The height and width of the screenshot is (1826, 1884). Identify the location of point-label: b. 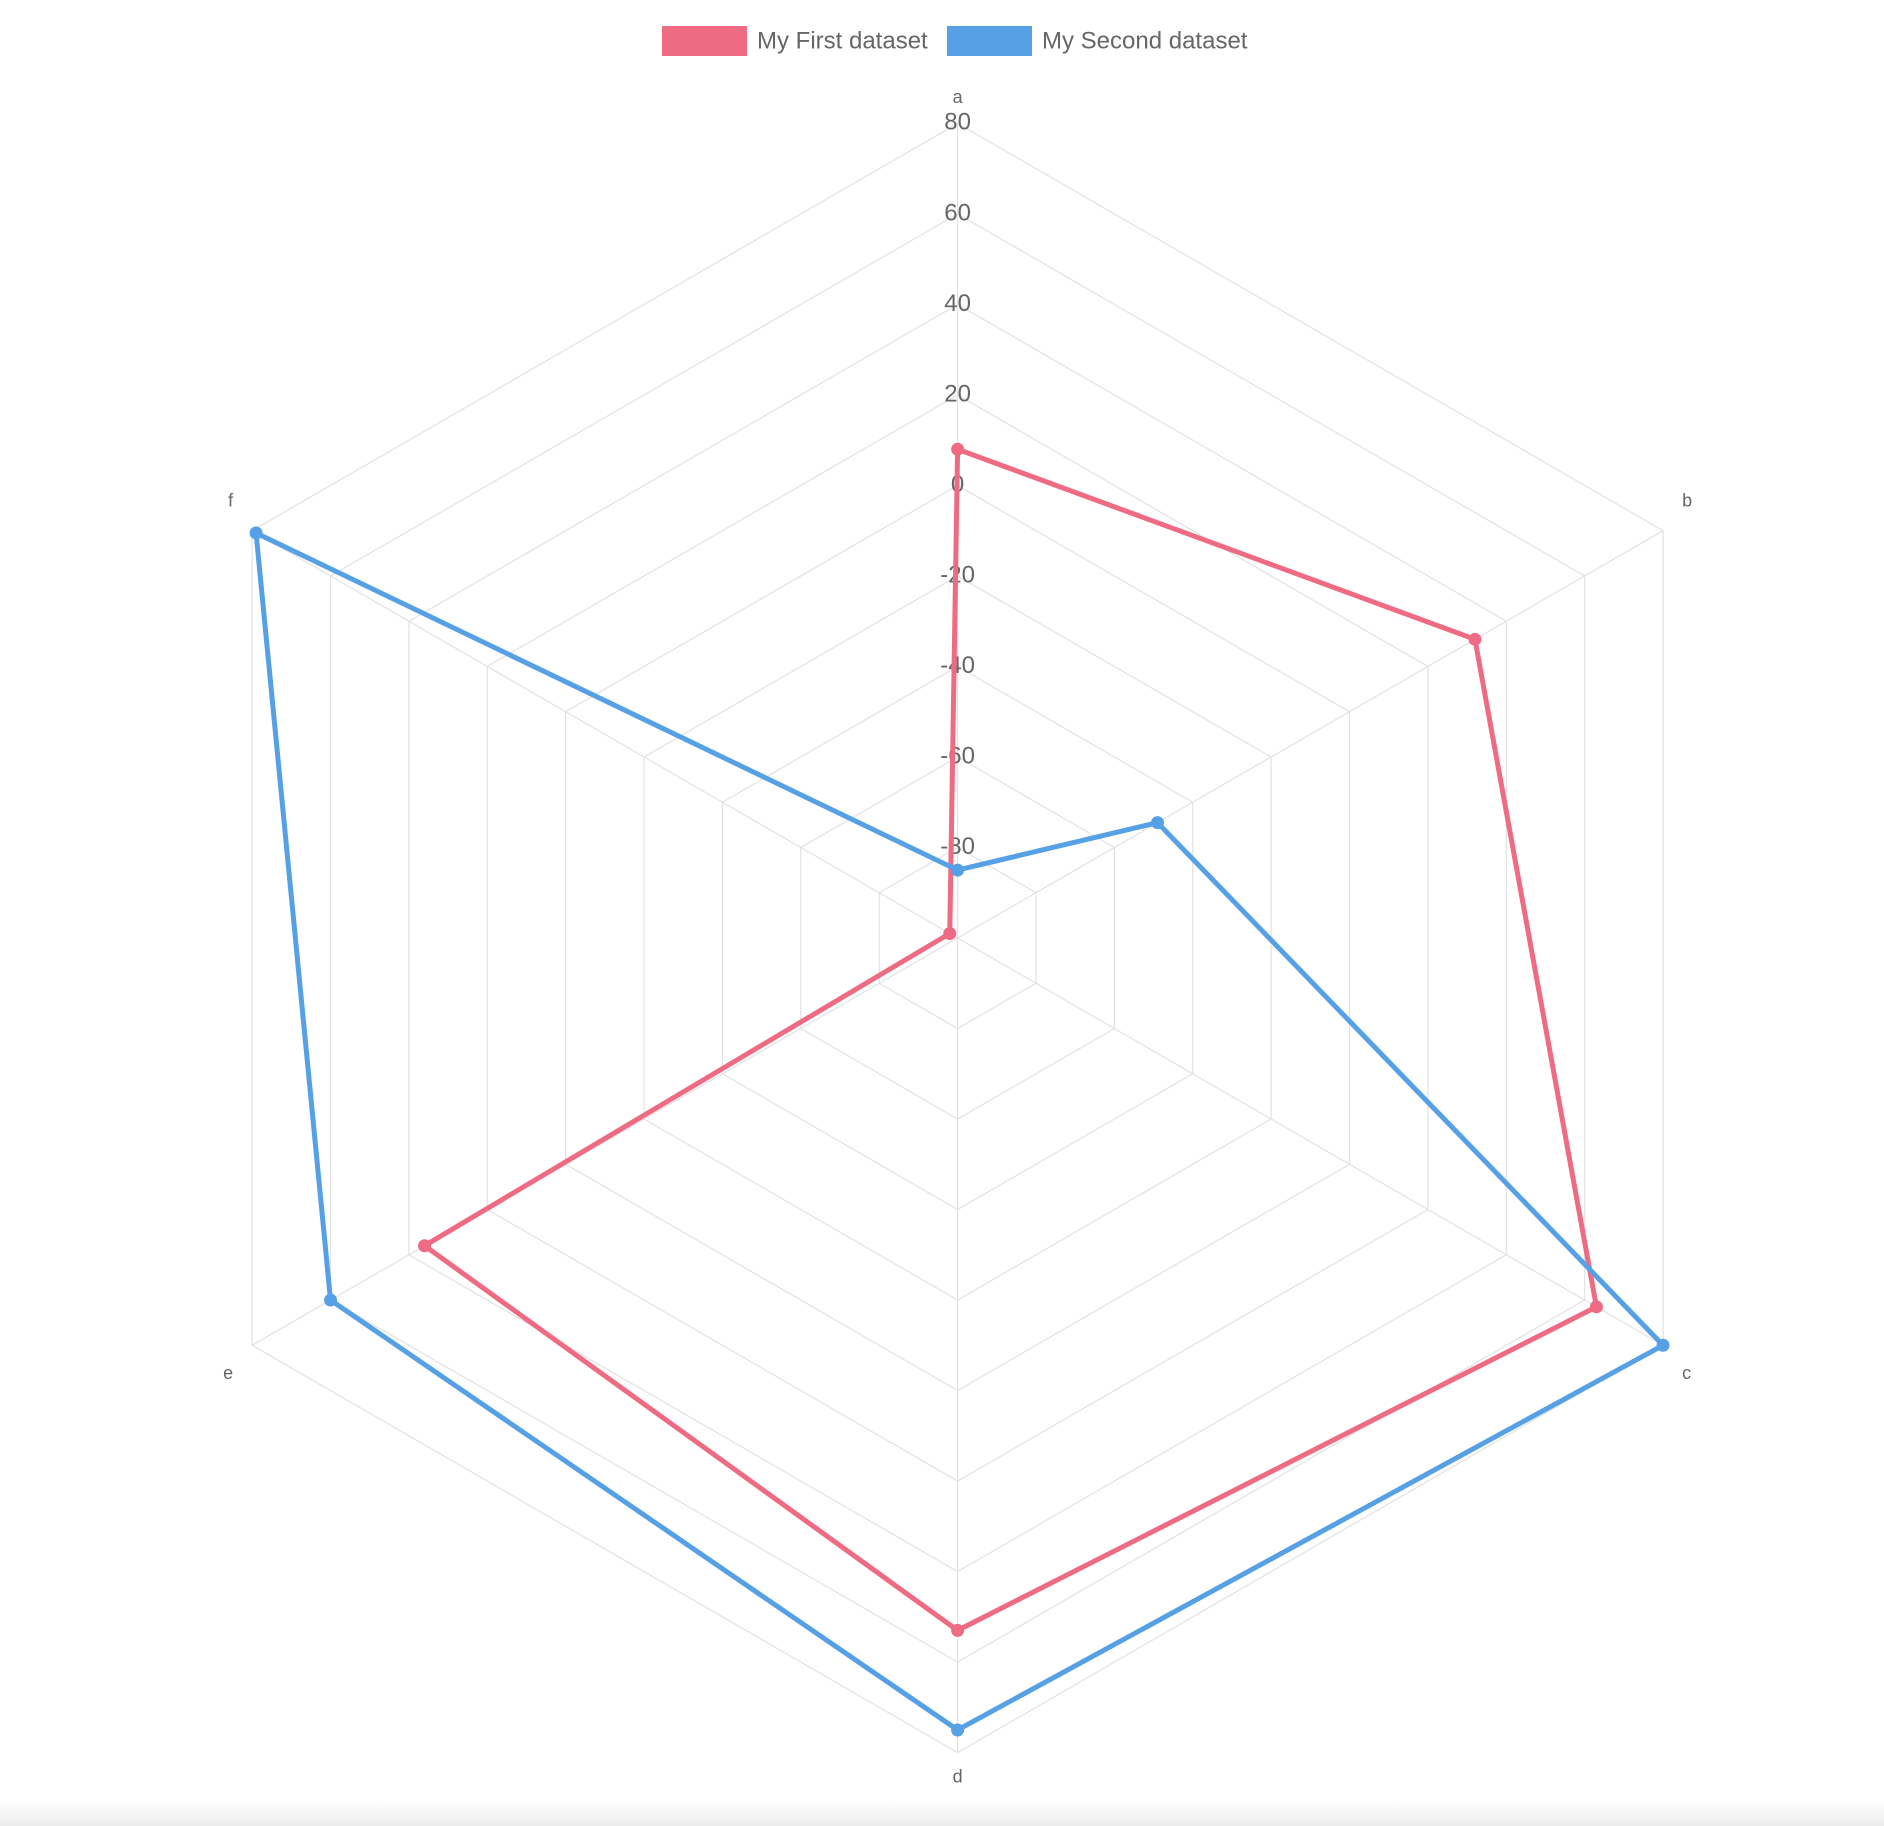
(1687, 500).